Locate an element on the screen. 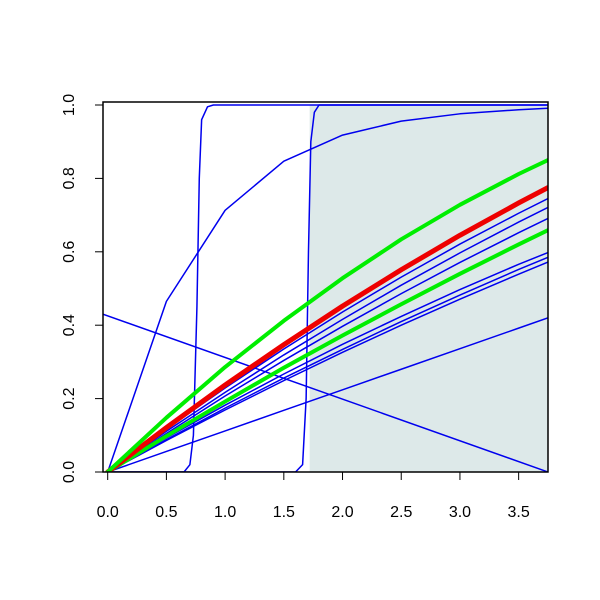 This screenshot has height=600, width=600. x-tick-label: 0.5 is located at coordinates (166, 512).